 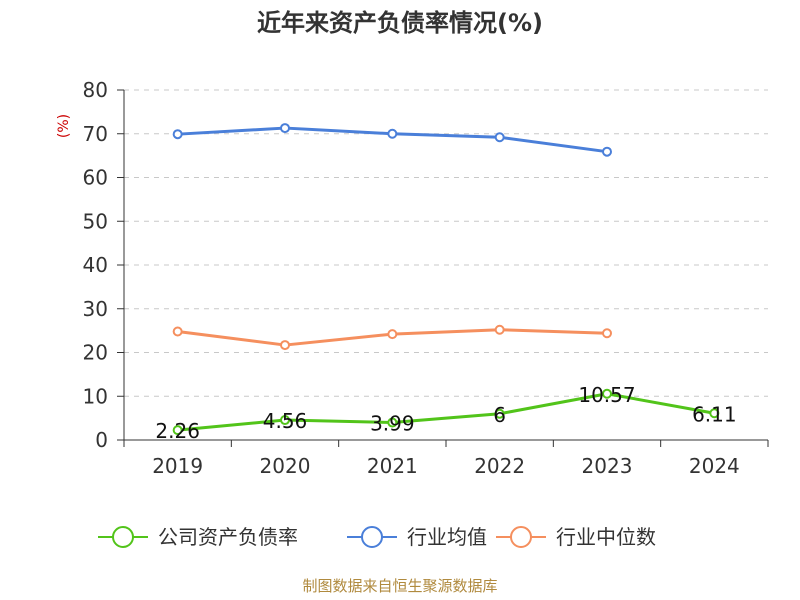 I want to click on y-tick-label: 20, so click(x=95, y=353).